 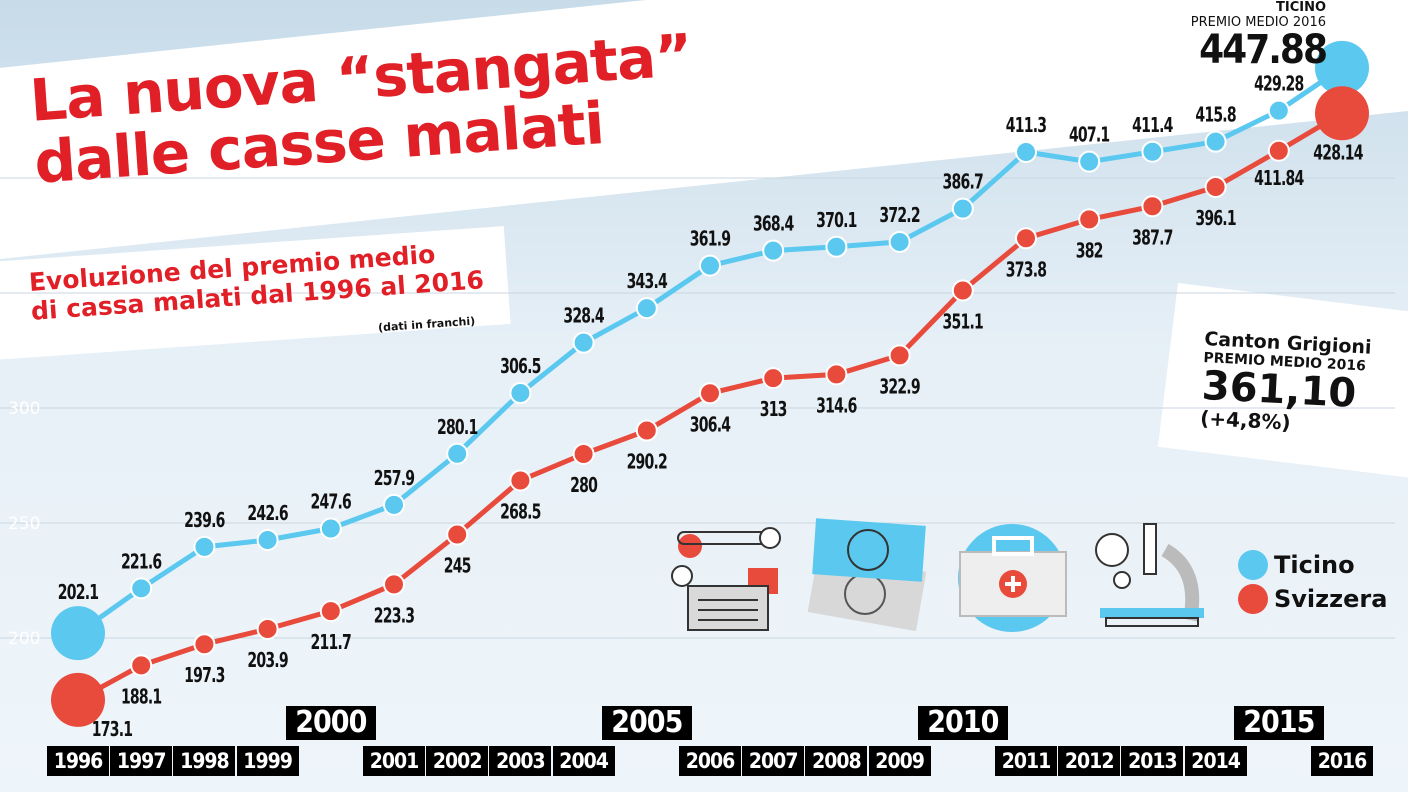 What do you see at coordinates (1279, 178) in the screenshot?
I see `data-label: 411.84` at bounding box center [1279, 178].